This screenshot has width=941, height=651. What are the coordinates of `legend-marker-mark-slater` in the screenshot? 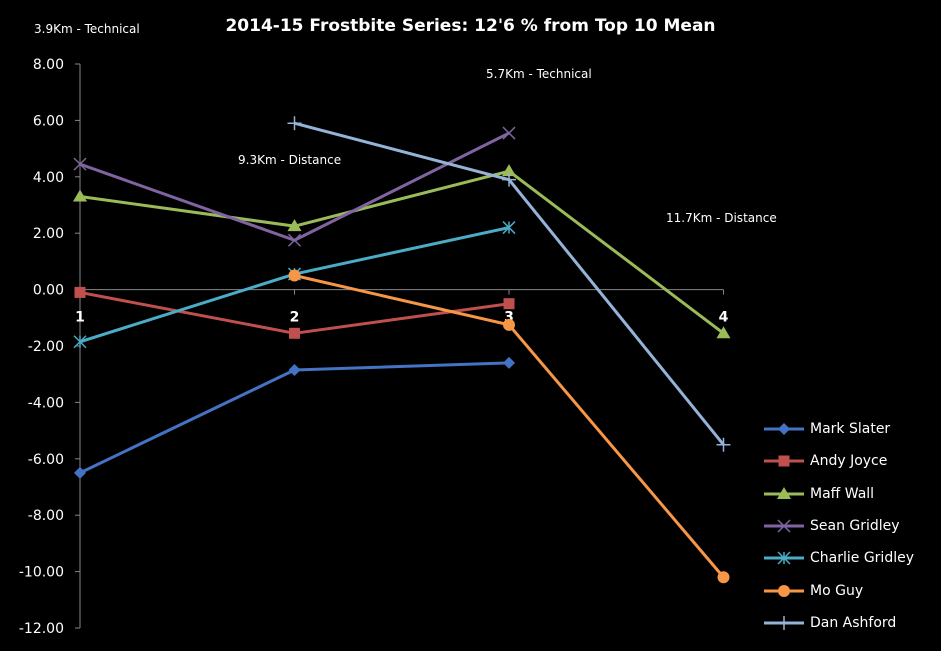 It's located at (784, 429).